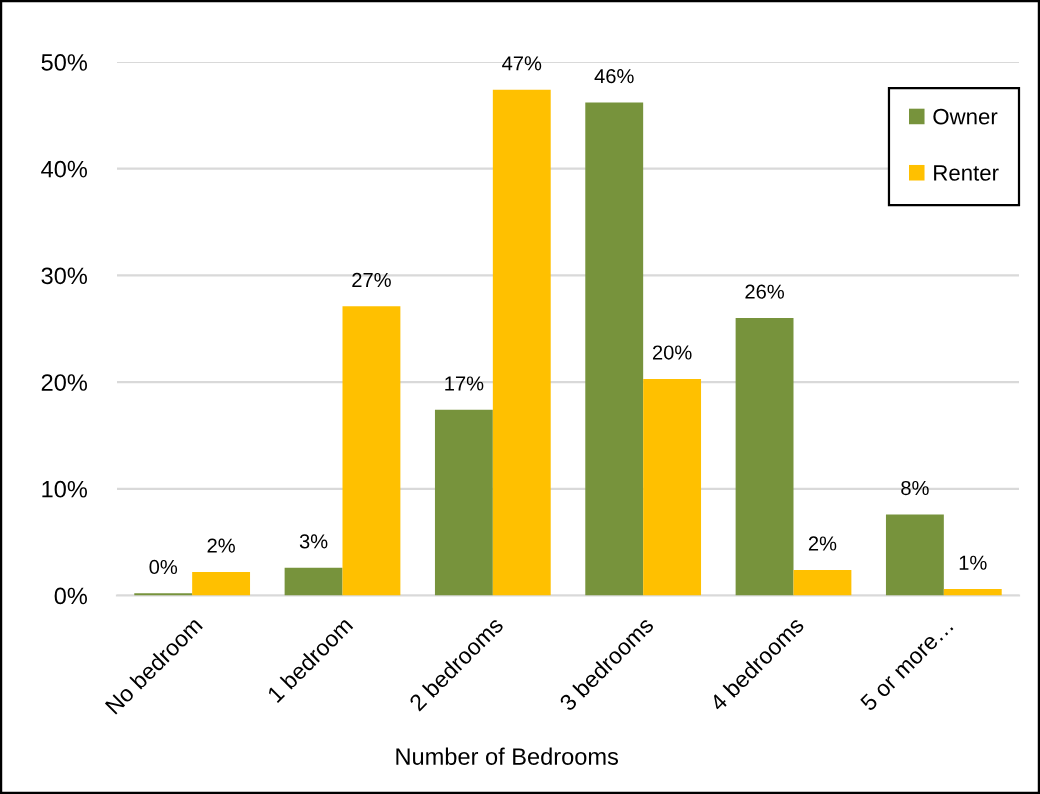 This screenshot has width=1040, height=794. I want to click on data-label: 3%, so click(313, 541).